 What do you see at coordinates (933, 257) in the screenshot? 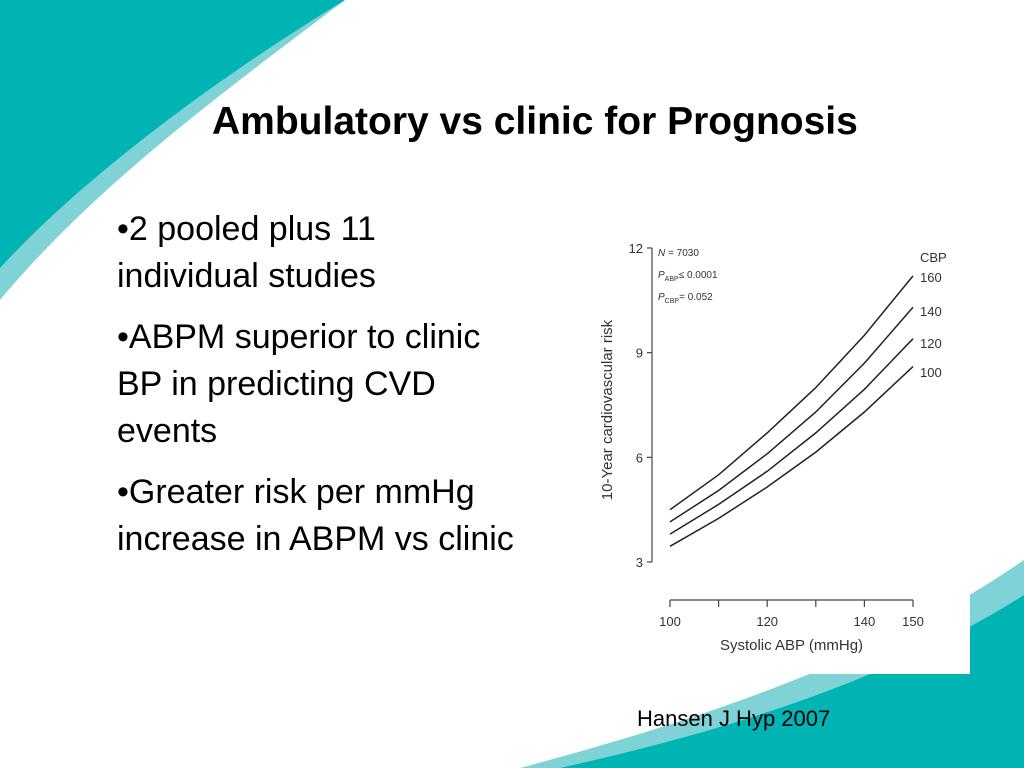
I see `legend-title: CBP` at bounding box center [933, 257].